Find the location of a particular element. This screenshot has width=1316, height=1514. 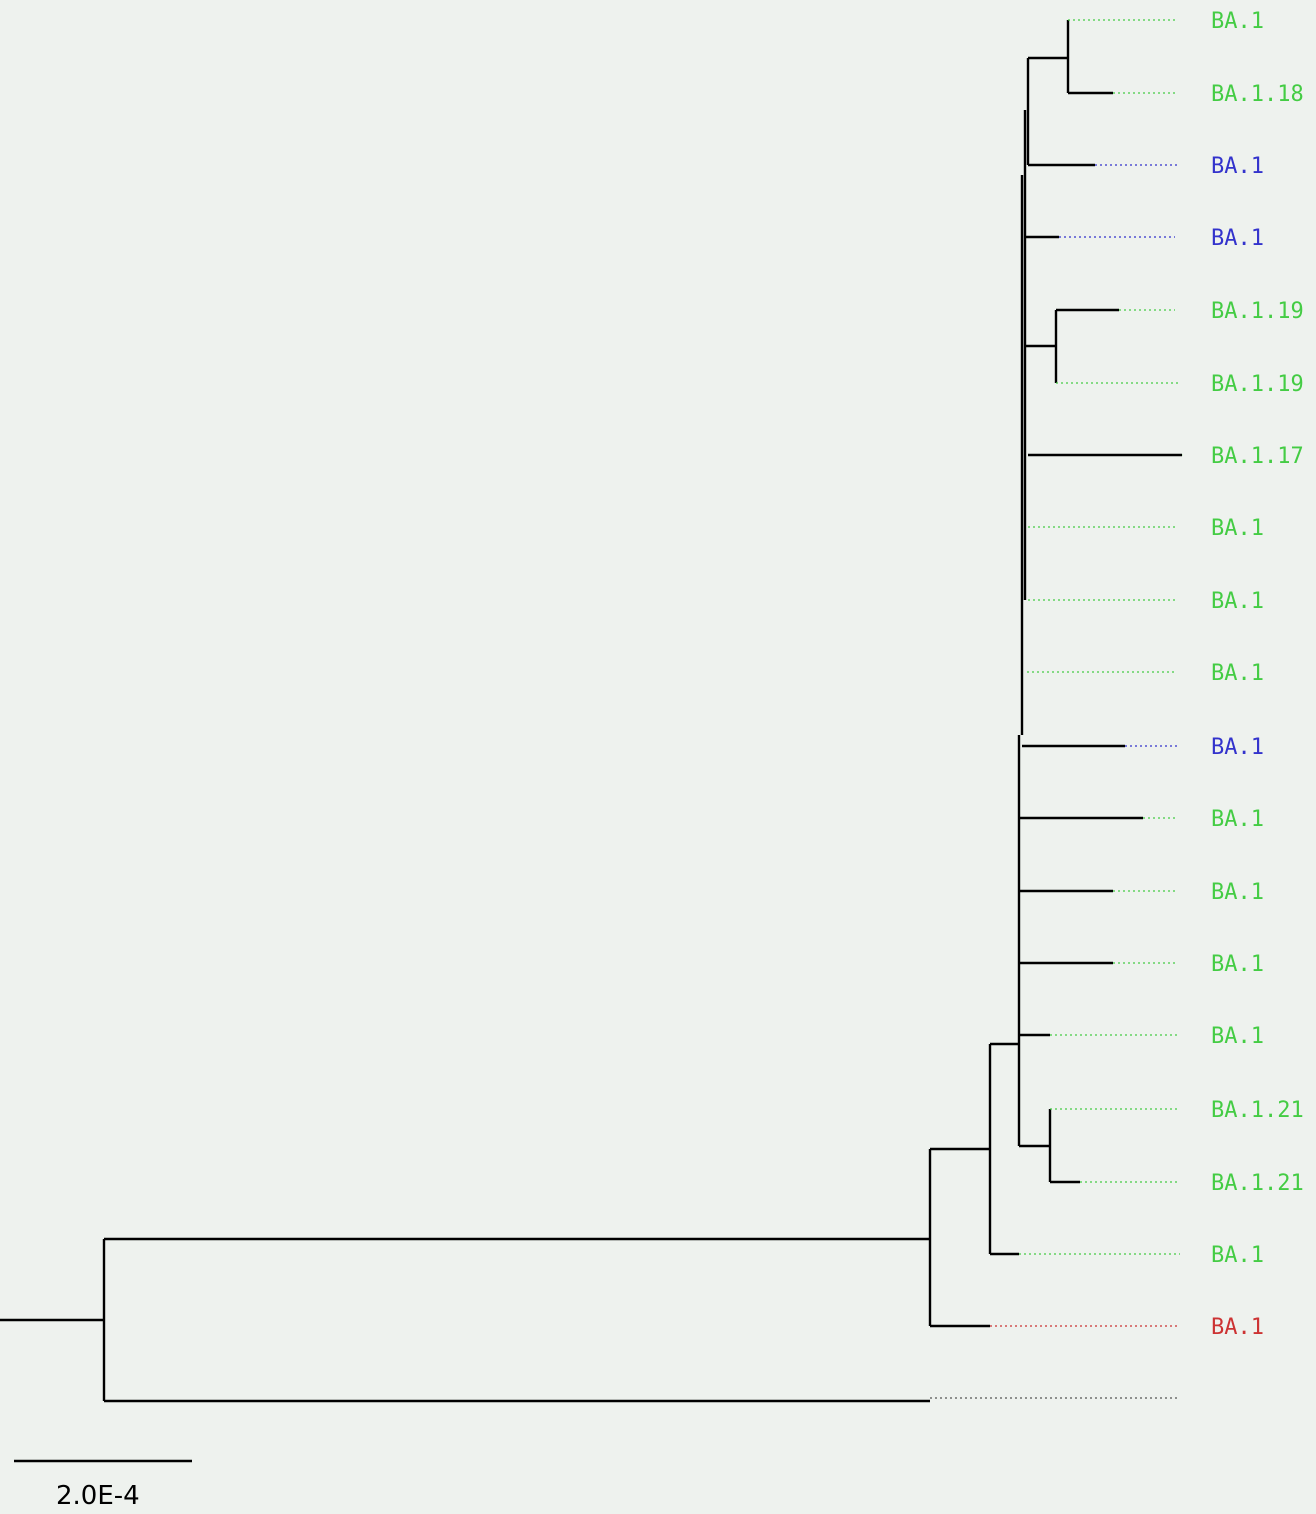

scale-bar-label: 2.0E-4 is located at coordinates (98, 1496).